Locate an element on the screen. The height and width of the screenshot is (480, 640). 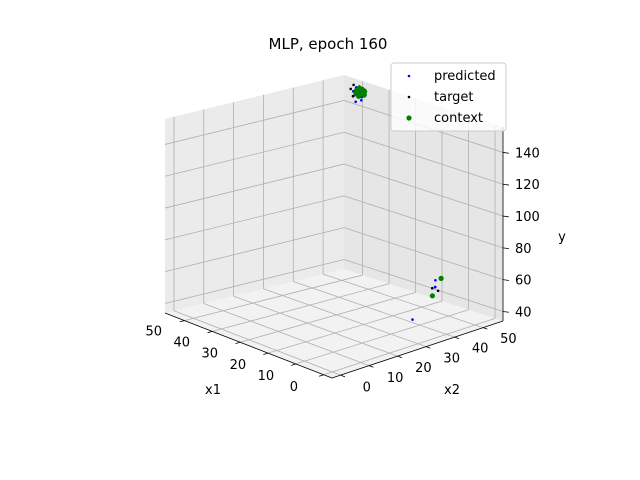
x-tick-label: 30 is located at coordinates (210, 354).